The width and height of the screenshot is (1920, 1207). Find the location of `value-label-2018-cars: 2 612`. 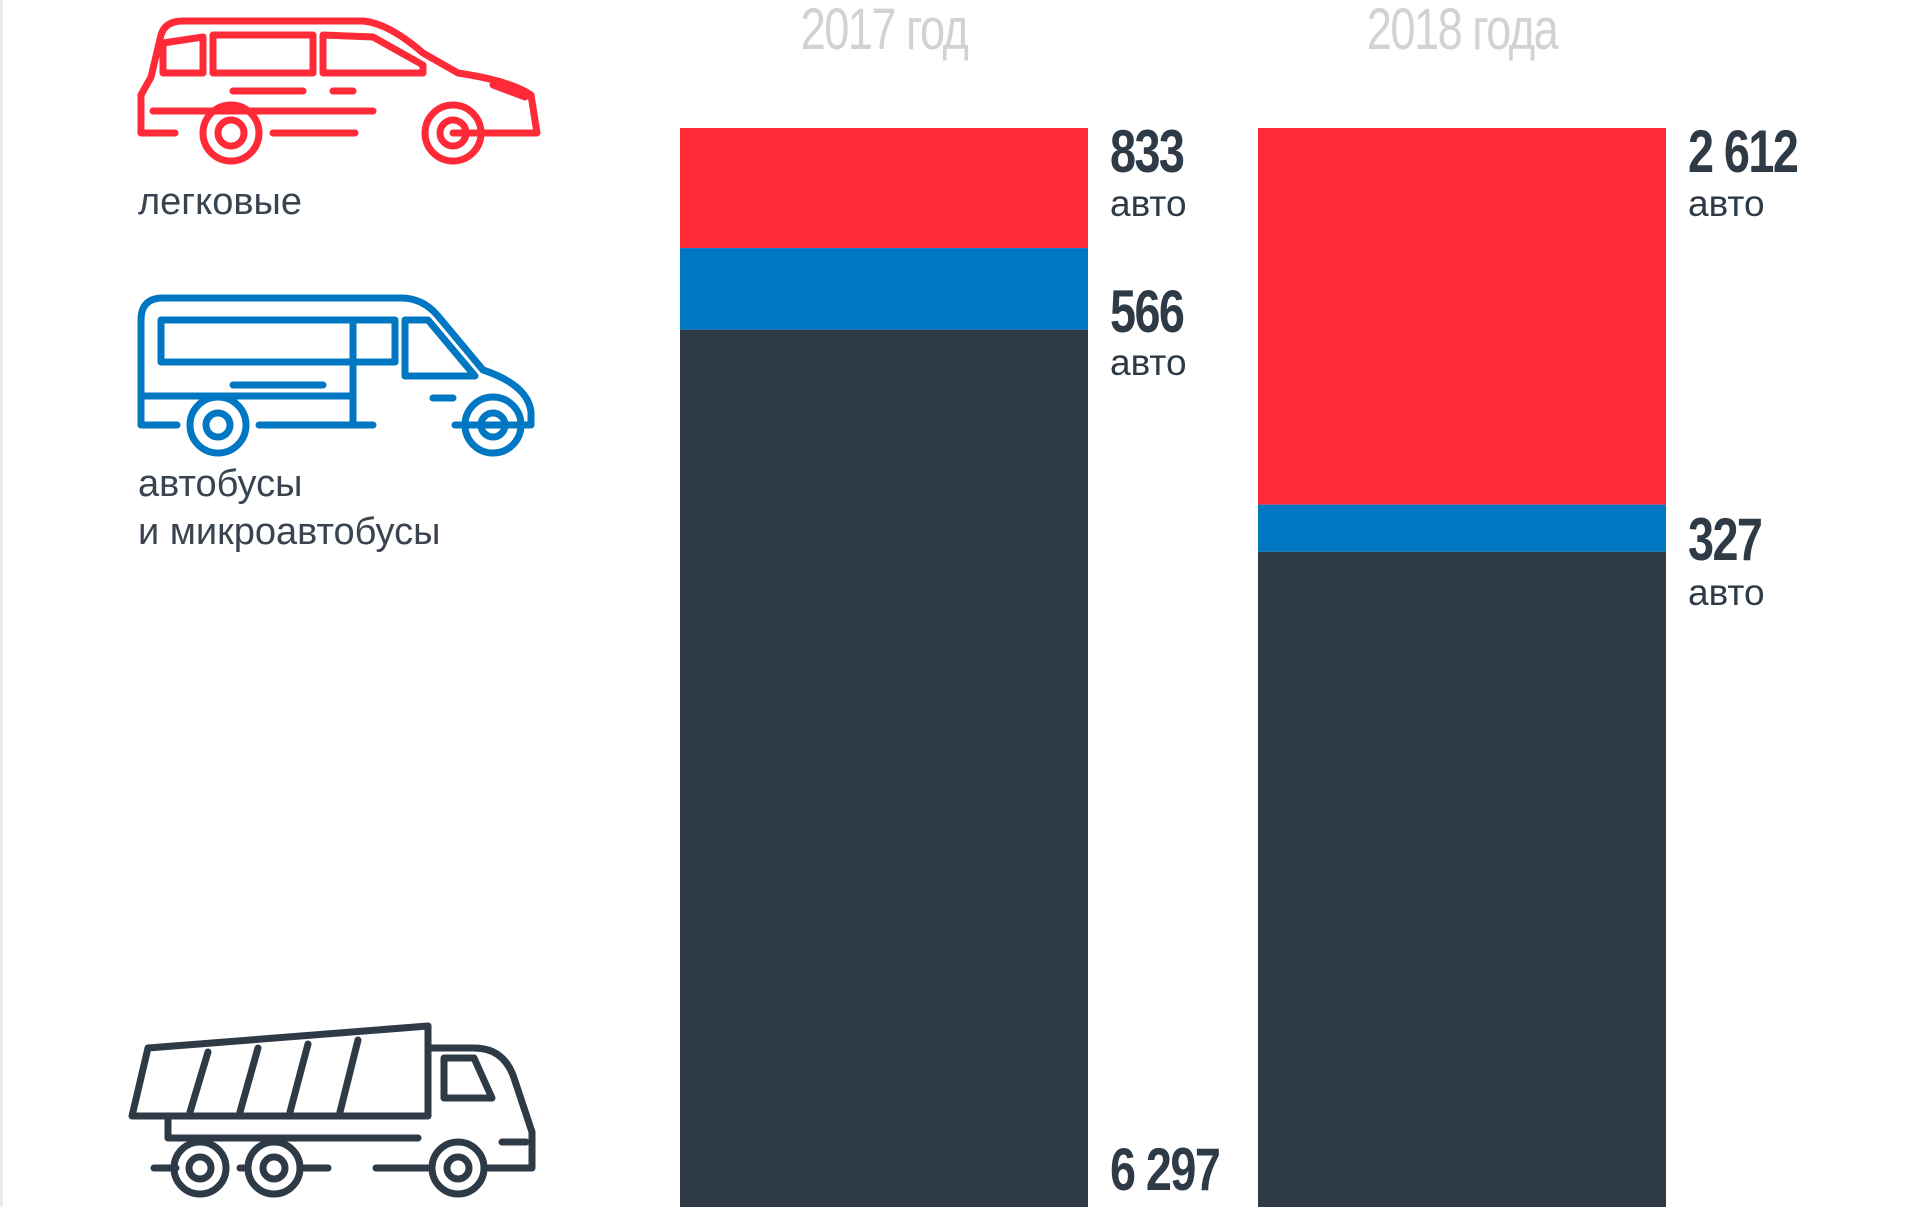

value-label-2018-cars: 2 612 is located at coordinates (1743, 151).